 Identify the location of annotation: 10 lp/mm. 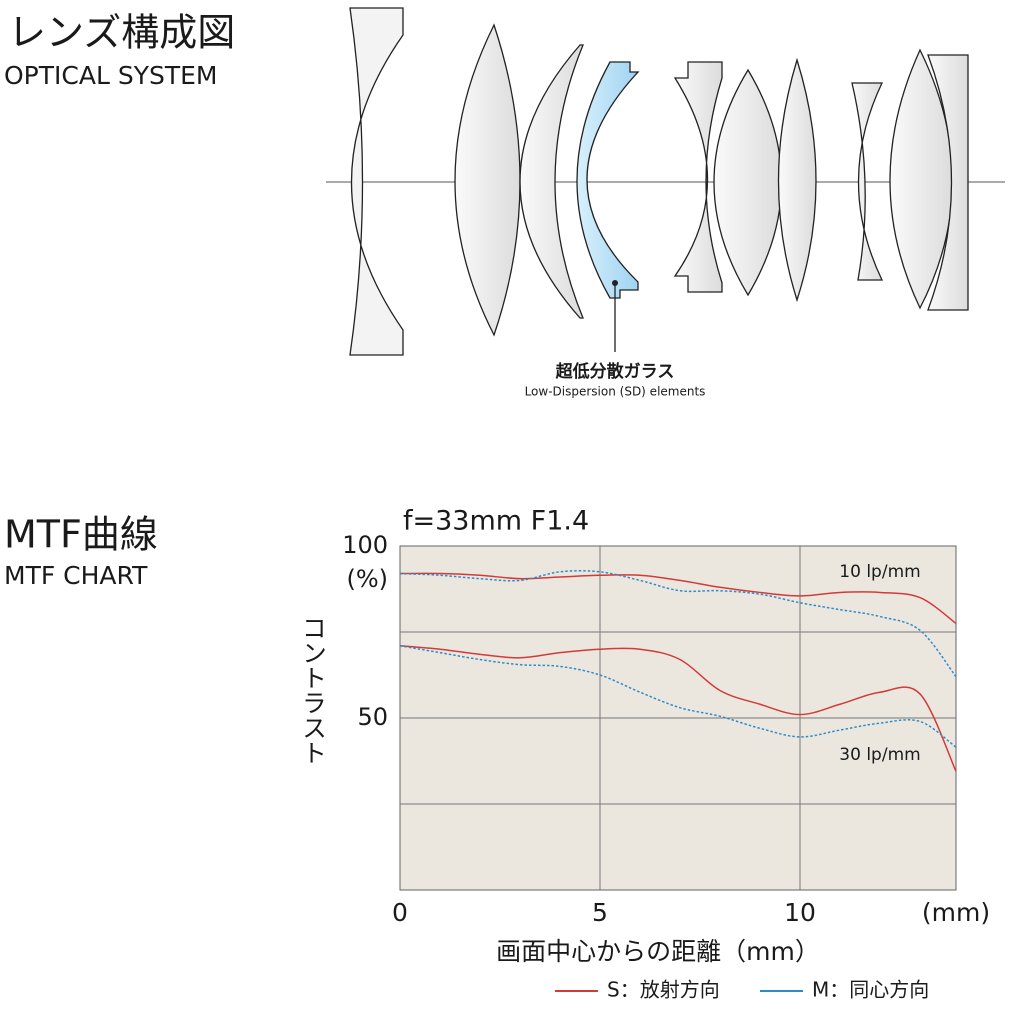
(879, 572).